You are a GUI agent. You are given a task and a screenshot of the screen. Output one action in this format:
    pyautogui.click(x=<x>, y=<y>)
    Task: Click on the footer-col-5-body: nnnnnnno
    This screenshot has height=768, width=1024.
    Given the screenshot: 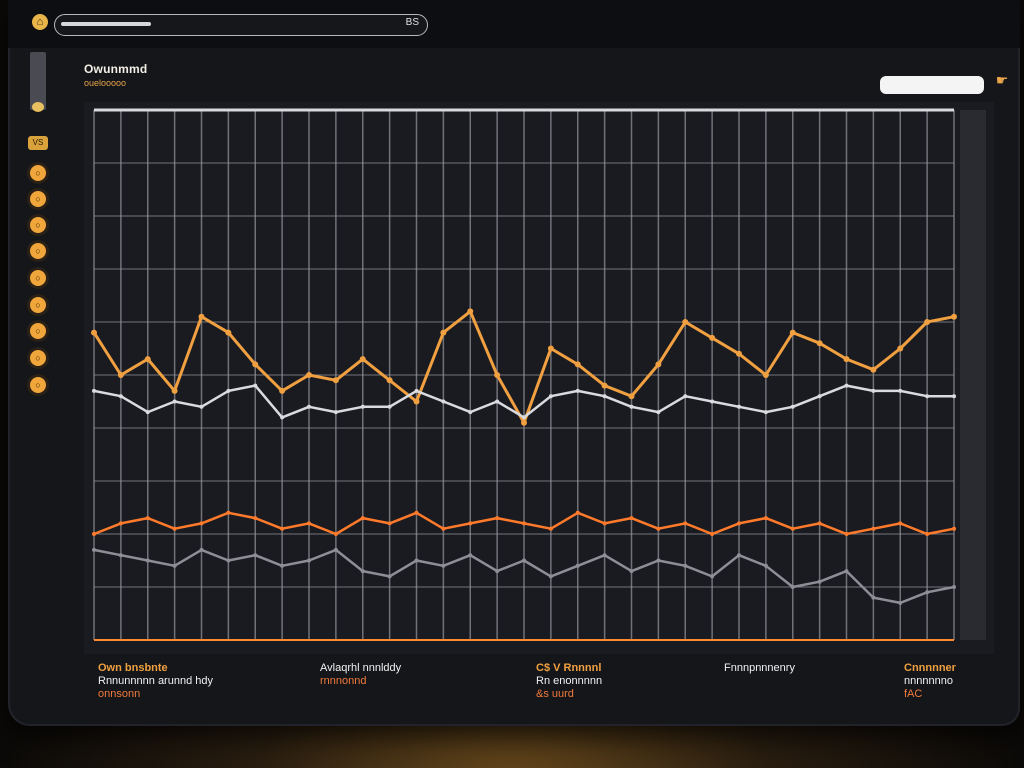 What is the action you would take?
    pyautogui.click(x=928, y=681)
    